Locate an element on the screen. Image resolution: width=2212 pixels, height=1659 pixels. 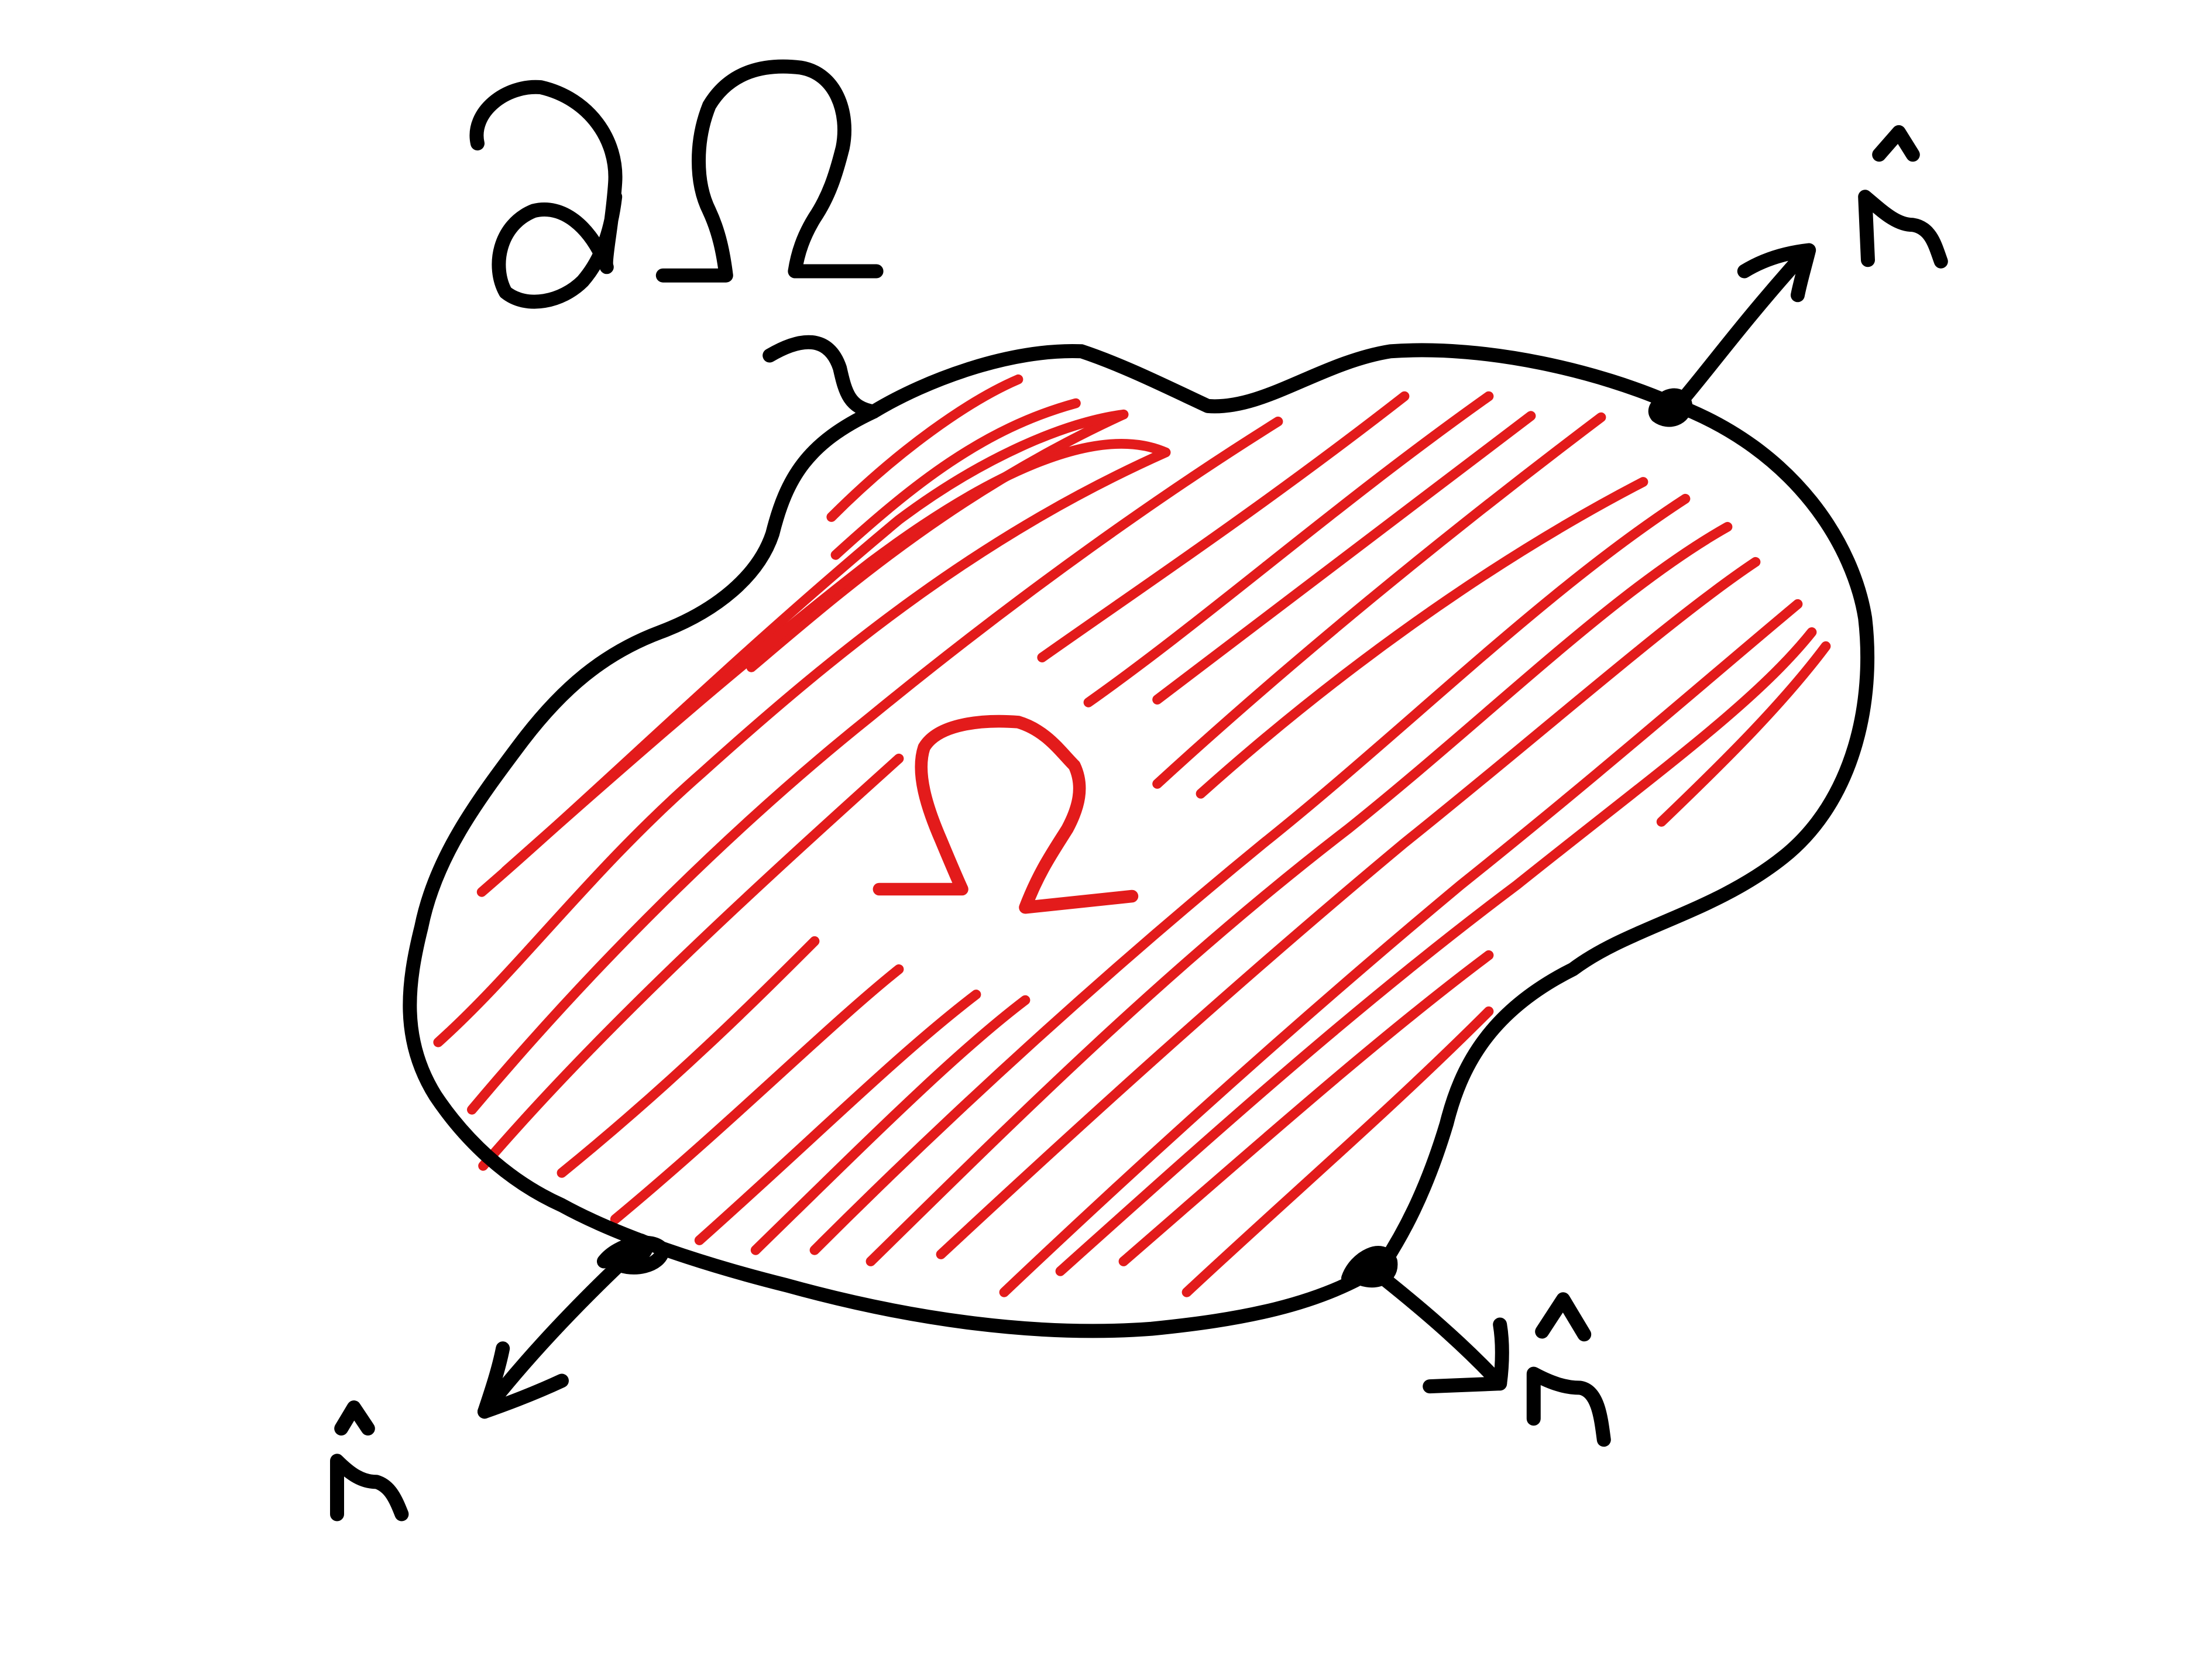
normal-vector-bottom-left: n̂ is located at coordinates (500, 1377).